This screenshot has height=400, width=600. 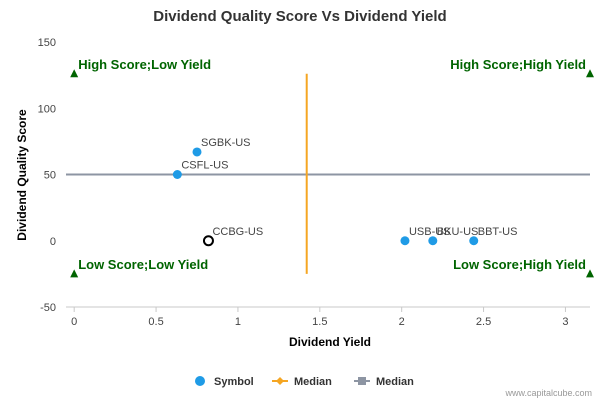 I want to click on legend-label: Symbol, so click(x=234, y=382).